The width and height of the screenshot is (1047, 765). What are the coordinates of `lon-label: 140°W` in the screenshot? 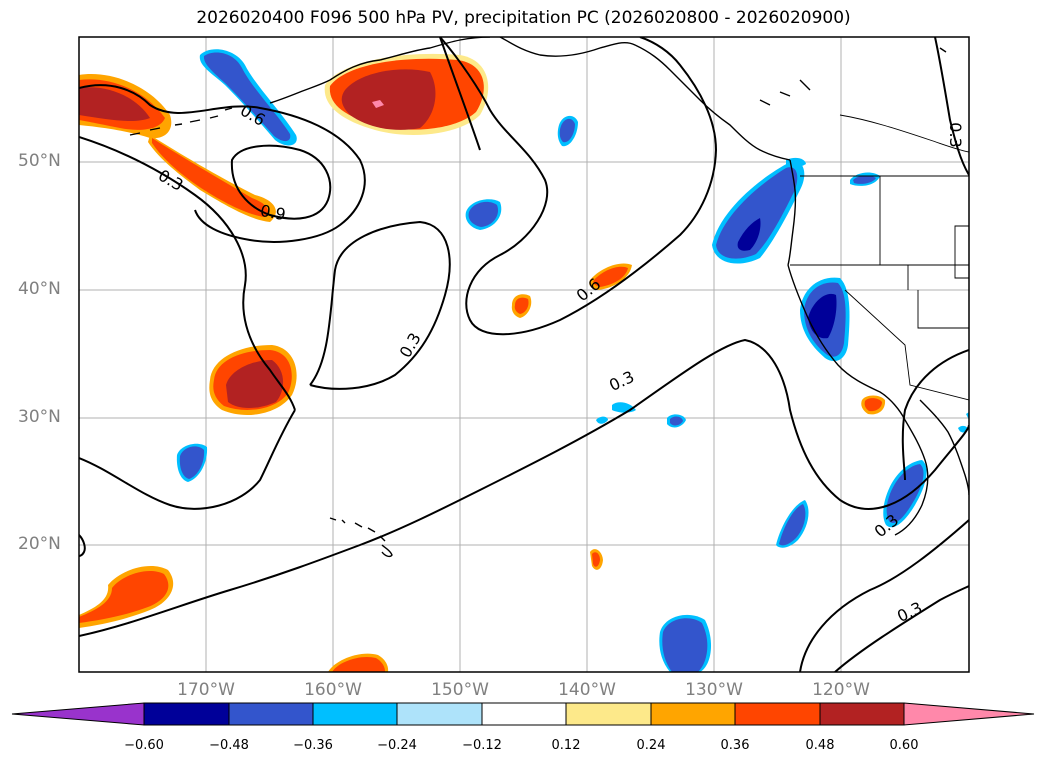 It's located at (587, 690).